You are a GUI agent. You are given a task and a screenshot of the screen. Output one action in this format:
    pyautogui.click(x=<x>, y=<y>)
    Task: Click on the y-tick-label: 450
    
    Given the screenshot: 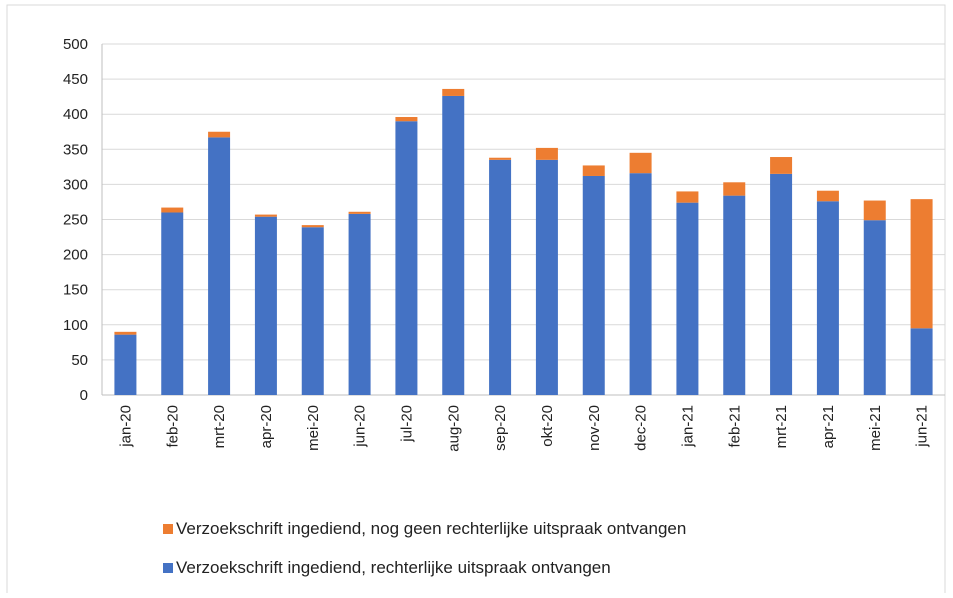 What is the action you would take?
    pyautogui.click(x=75, y=79)
    